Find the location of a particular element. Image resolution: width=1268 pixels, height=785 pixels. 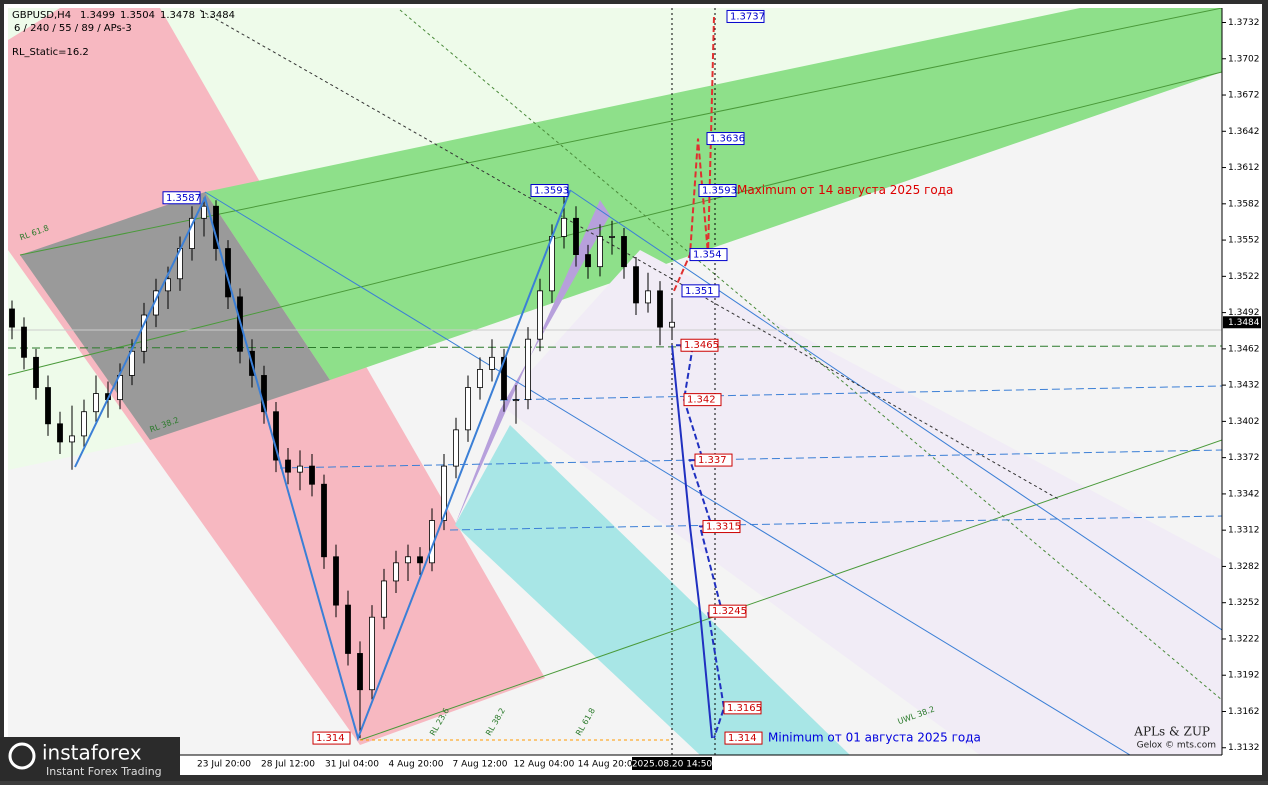

site: Gelox © mts.com is located at coordinates (1176, 746).